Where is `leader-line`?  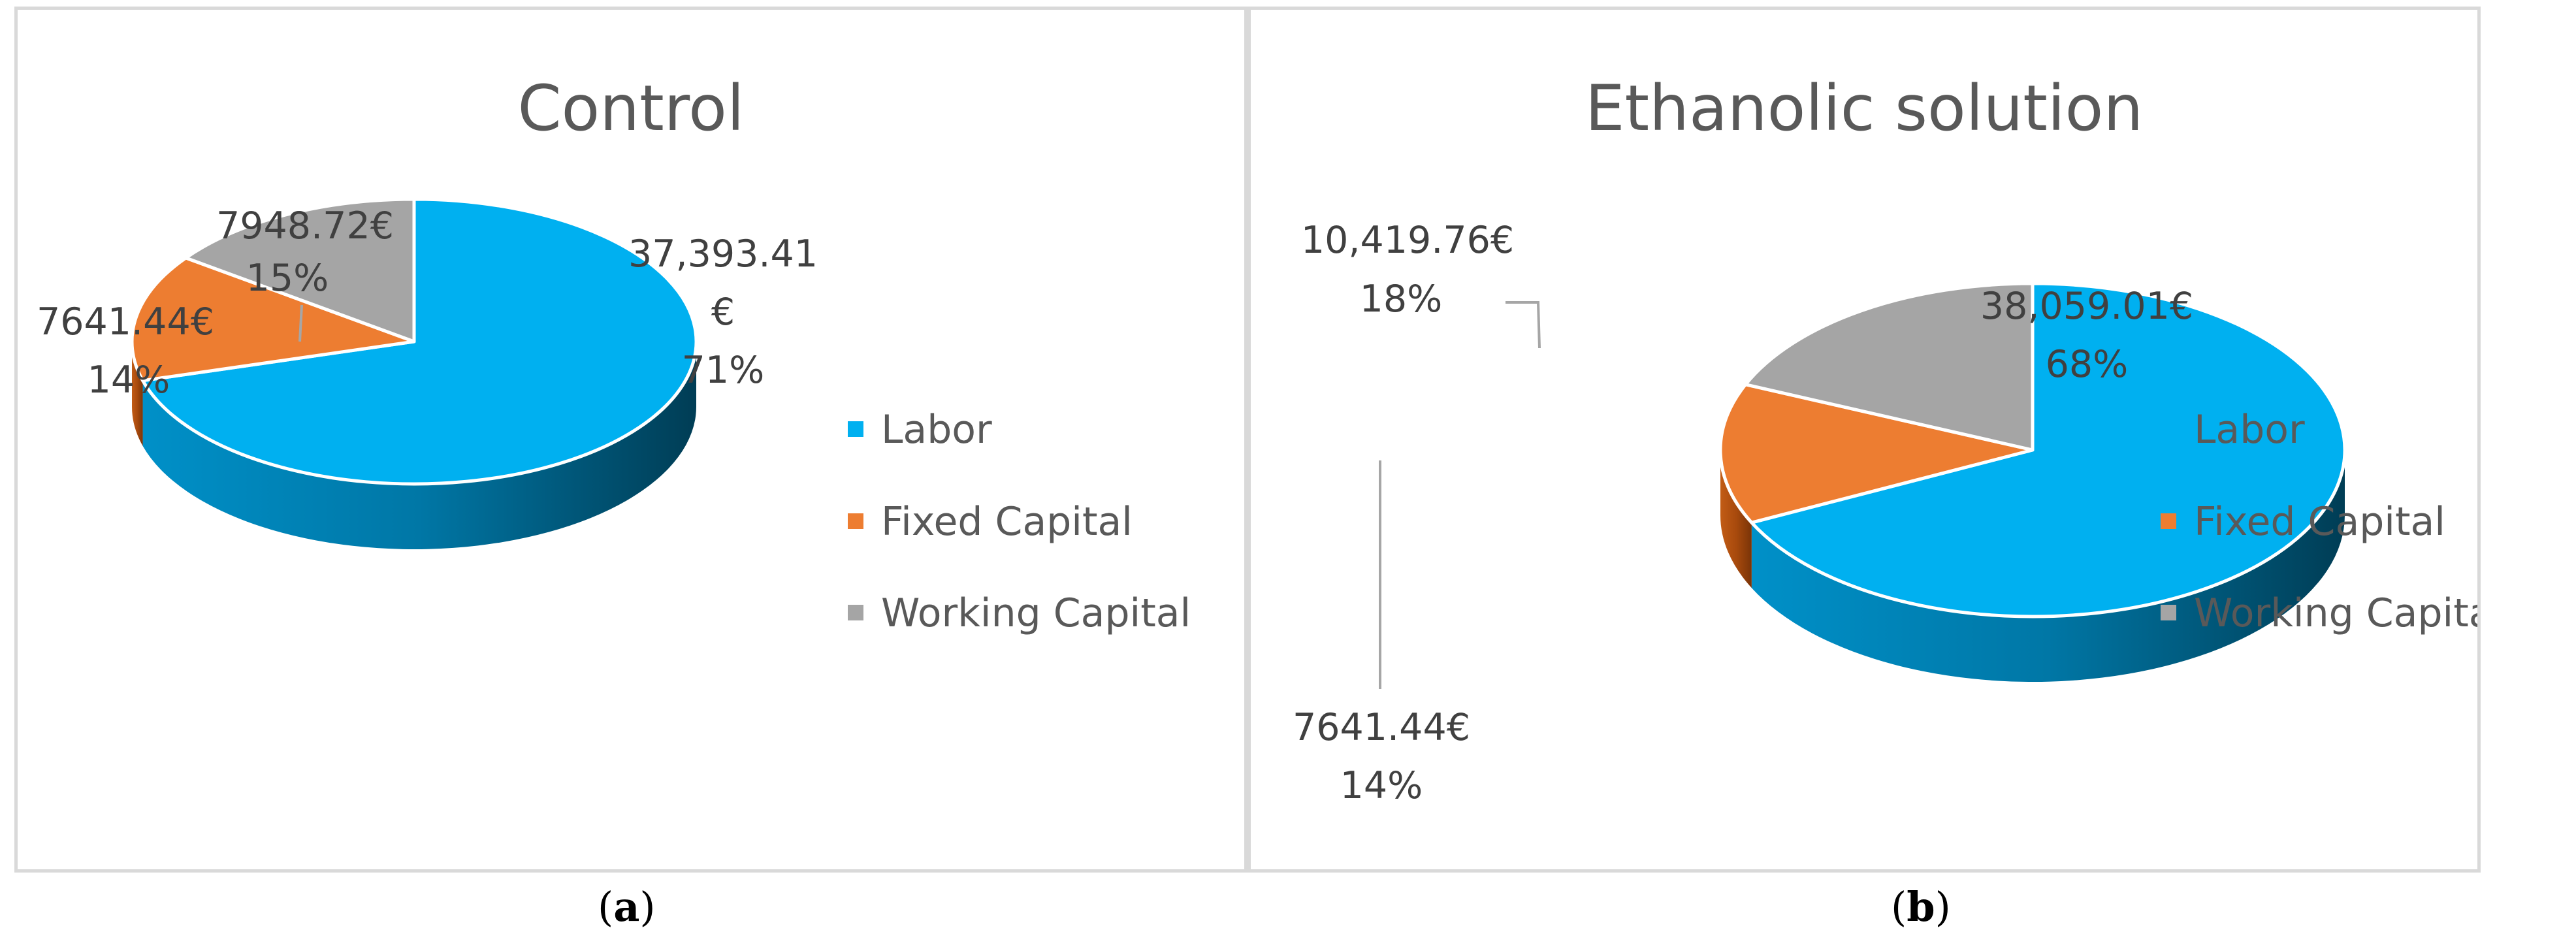 leader-line is located at coordinates (300, 323).